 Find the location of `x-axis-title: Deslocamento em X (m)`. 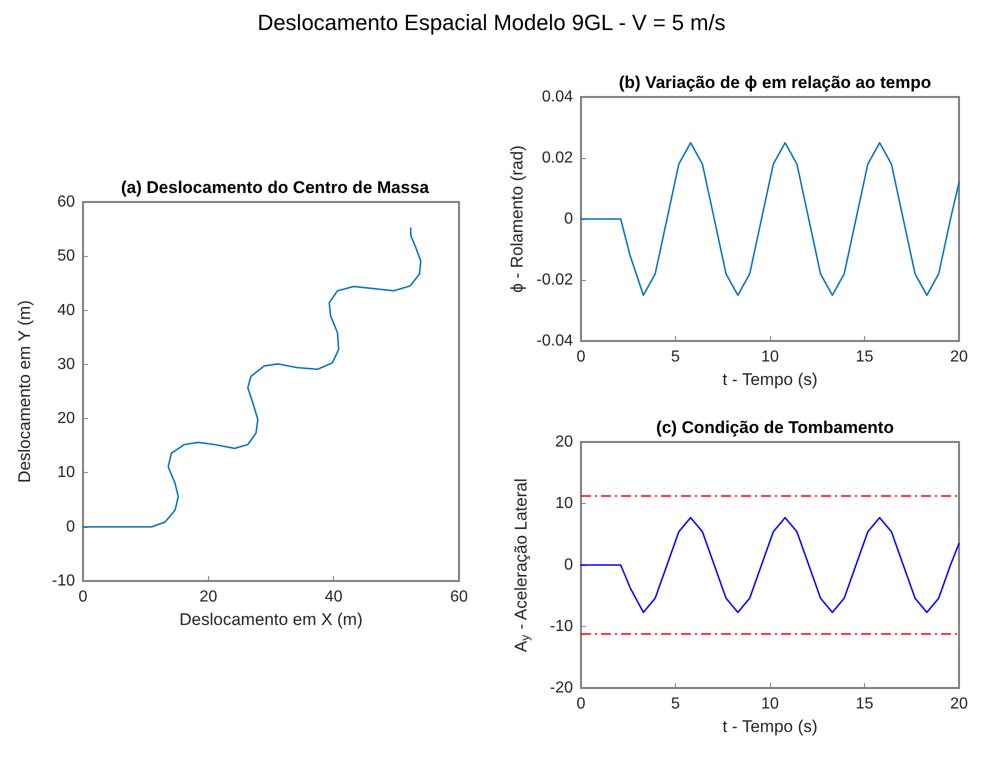

x-axis-title: Deslocamento em X (m) is located at coordinates (271, 619).